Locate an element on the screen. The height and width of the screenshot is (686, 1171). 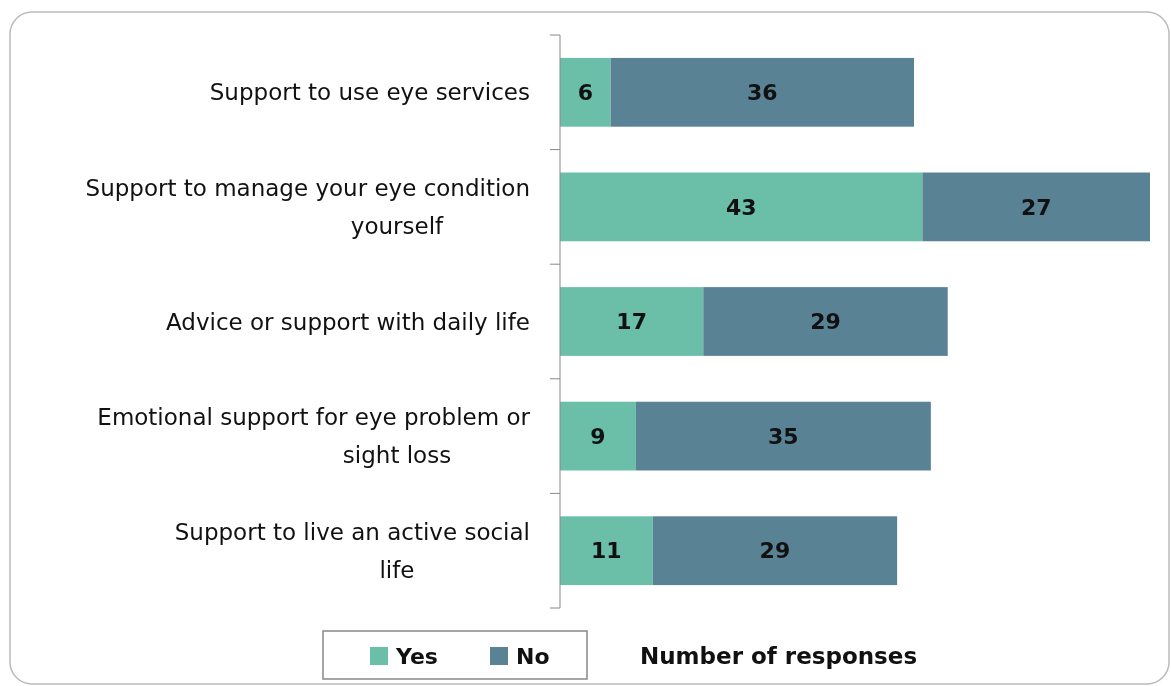
data-label: 36 is located at coordinates (762, 92).